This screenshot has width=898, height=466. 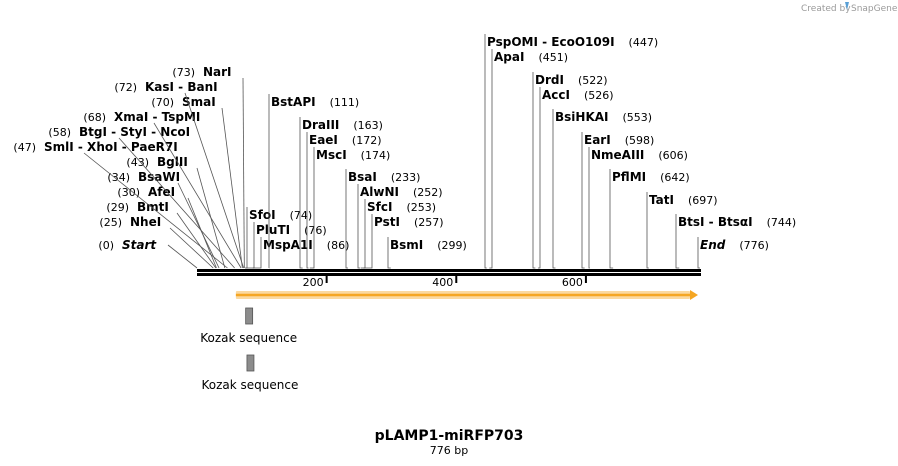 What do you see at coordinates (320, 125) in the screenshot?
I see `site-name: DraIII` at bounding box center [320, 125].